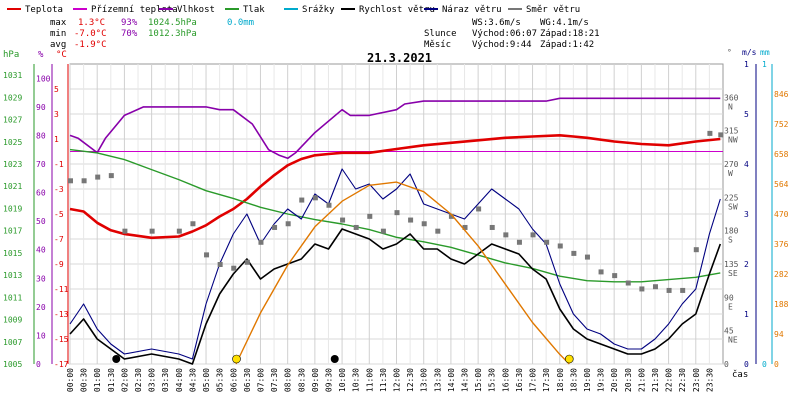 This screenshot has height=400, width=800. Describe the element at coordinates (41, 55) in the screenshot. I see `axis-pct-unit: %` at that location.